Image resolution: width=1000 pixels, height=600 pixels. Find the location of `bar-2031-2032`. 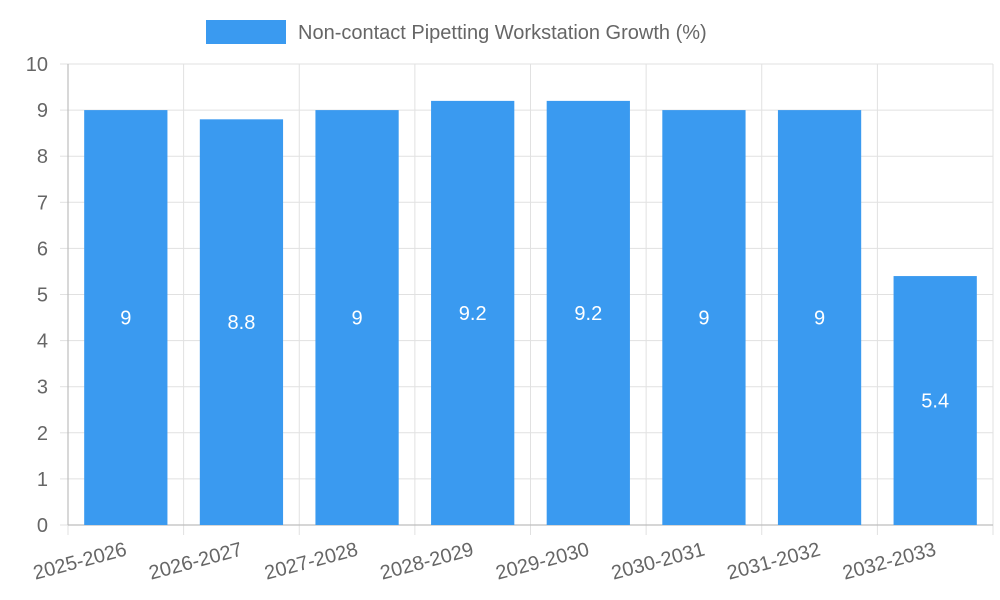

bar-2031-2032 is located at coordinates (819, 317).